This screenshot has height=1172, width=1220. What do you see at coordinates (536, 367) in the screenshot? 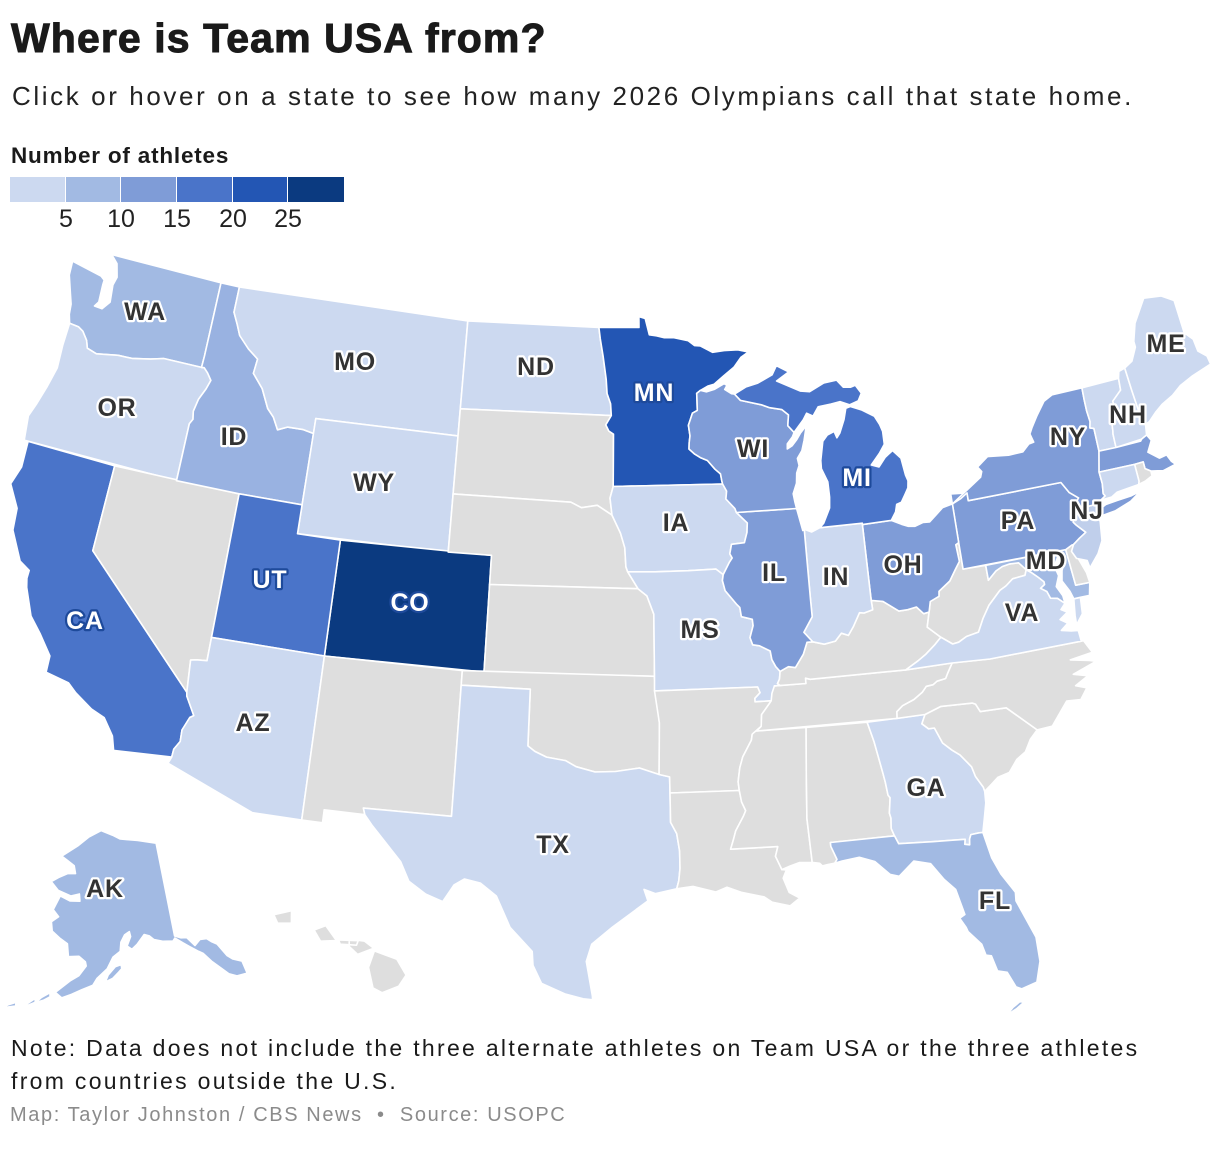
I see `svg-text: ND` at bounding box center [536, 367].